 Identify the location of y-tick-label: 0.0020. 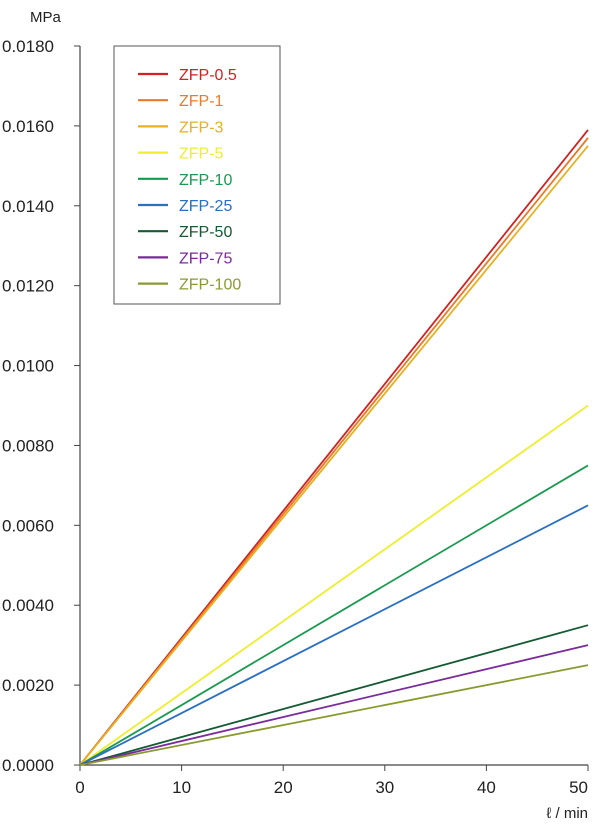
(28, 685).